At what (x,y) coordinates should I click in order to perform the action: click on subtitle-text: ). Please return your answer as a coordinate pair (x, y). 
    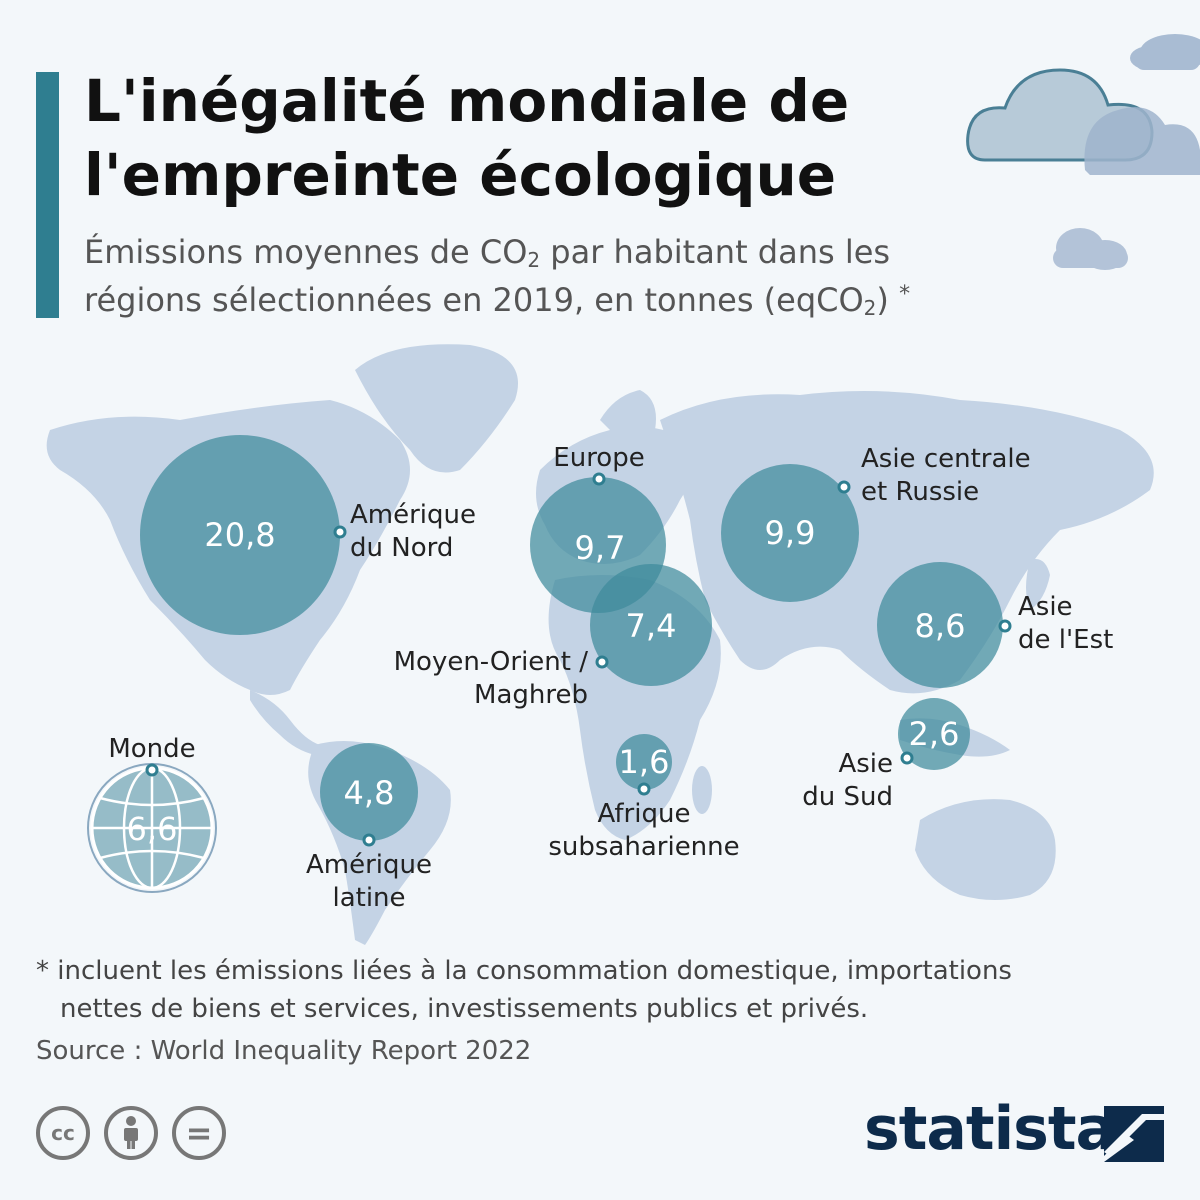
    Looking at the image, I should click on (882, 300).